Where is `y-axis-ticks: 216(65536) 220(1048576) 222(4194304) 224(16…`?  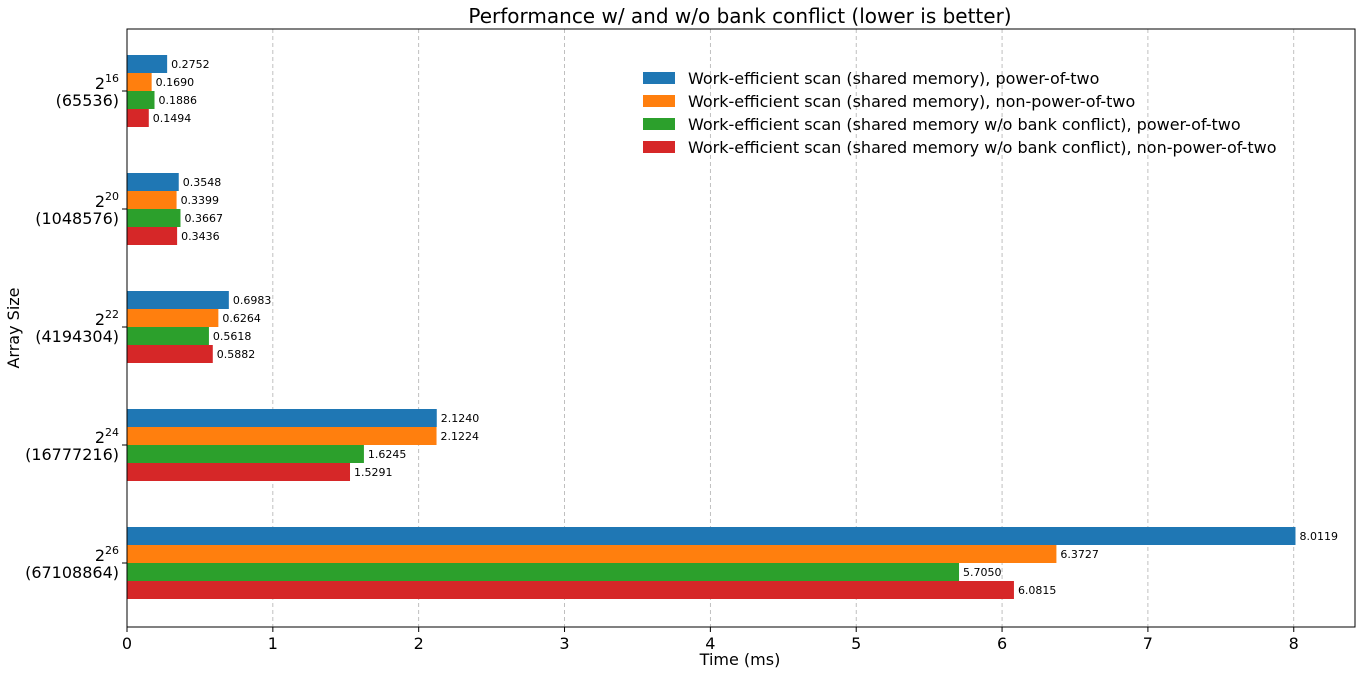 y-axis-ticks: 216(65536) 220(1048576) 222(4194304) 224(16… is located at coordinates (76, 327).